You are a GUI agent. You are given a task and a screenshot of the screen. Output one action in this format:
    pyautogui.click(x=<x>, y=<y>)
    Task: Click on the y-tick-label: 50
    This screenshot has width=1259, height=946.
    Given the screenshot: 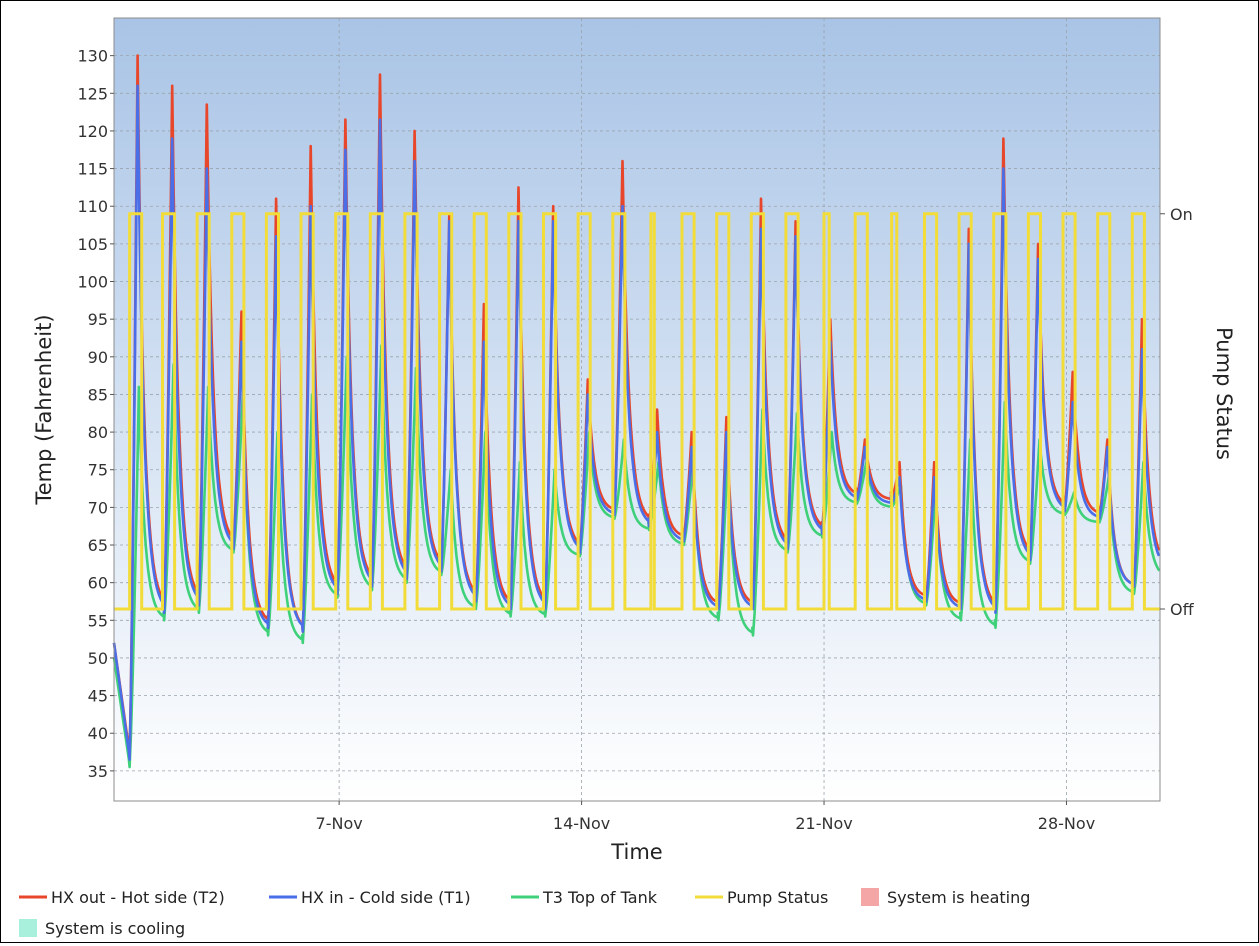 What is the action you would take?
    pyautogui.click(x=98, y=658)
    